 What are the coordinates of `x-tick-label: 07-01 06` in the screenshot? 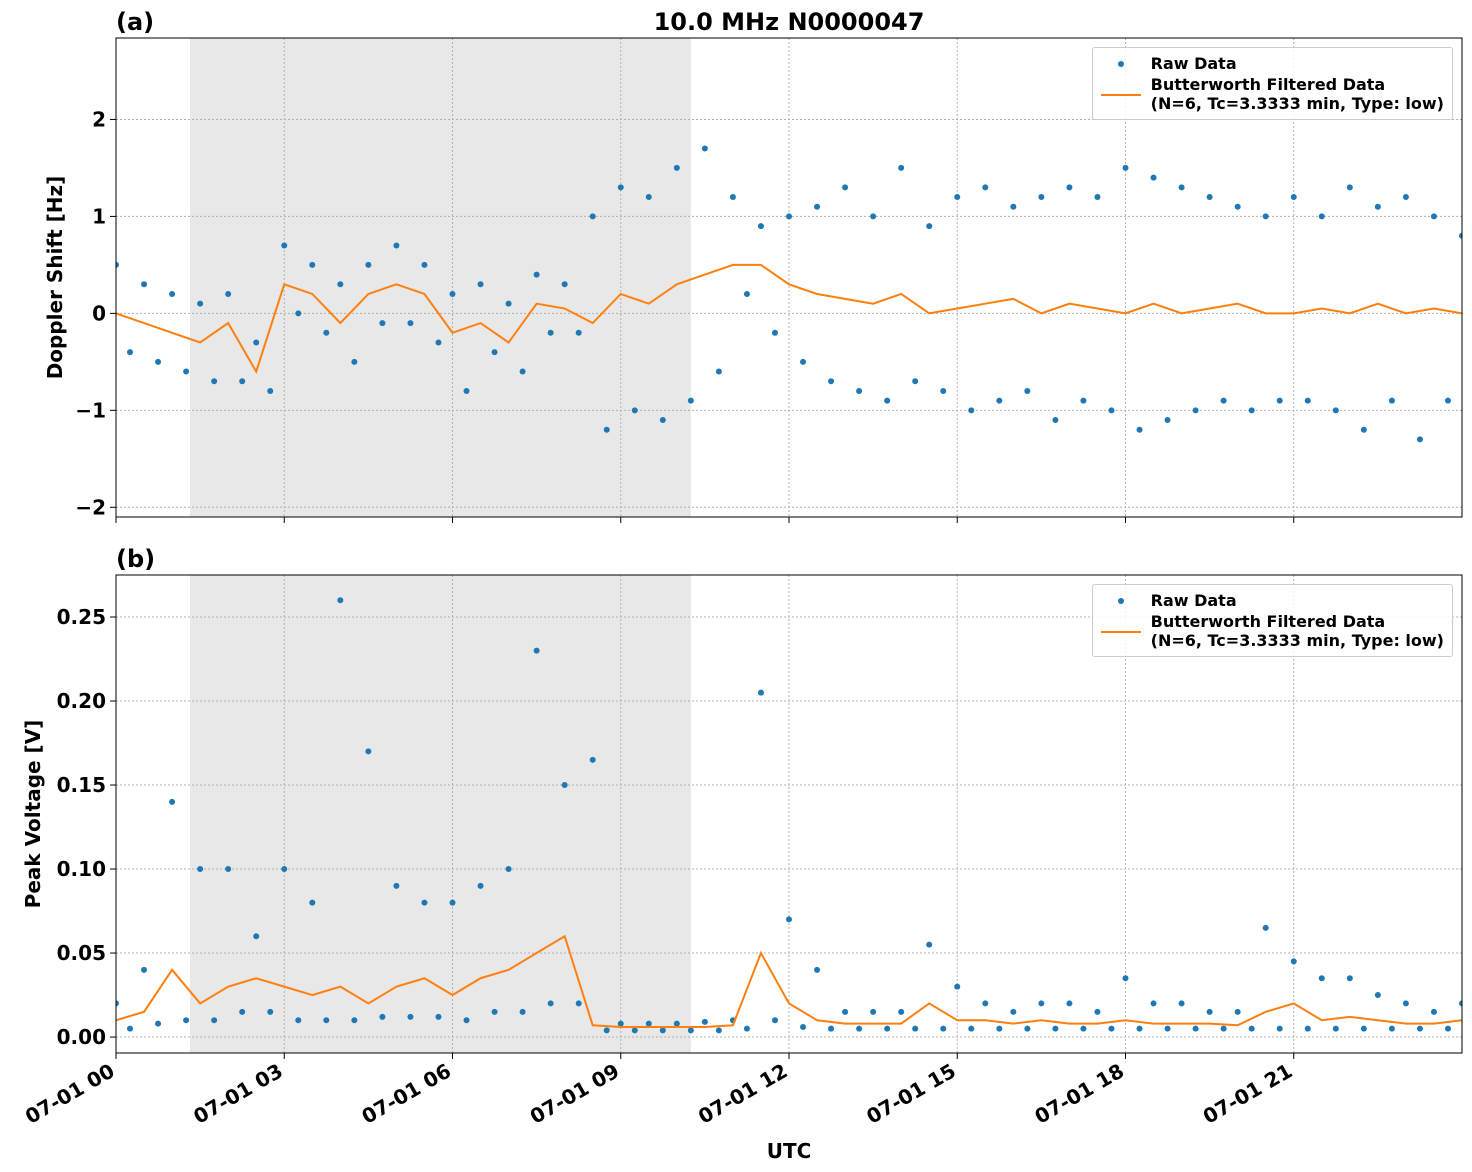 It's located at (406, 1094).